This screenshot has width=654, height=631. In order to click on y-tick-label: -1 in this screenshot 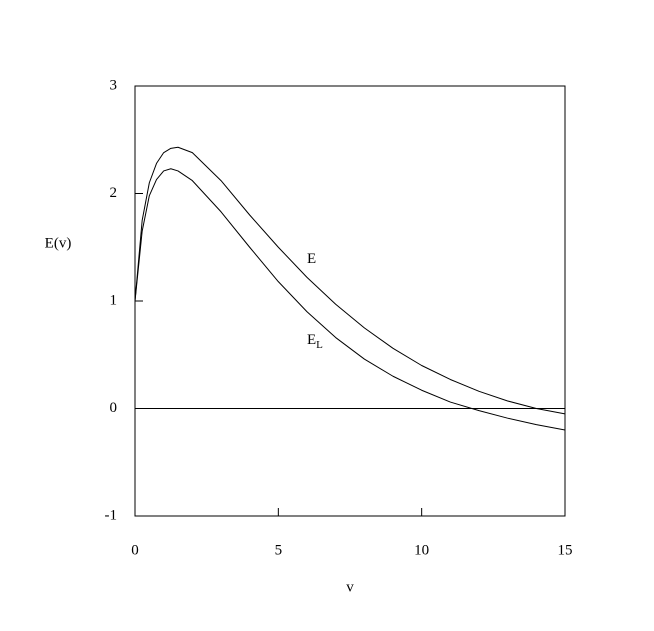, I will do `click(111, 515)`.